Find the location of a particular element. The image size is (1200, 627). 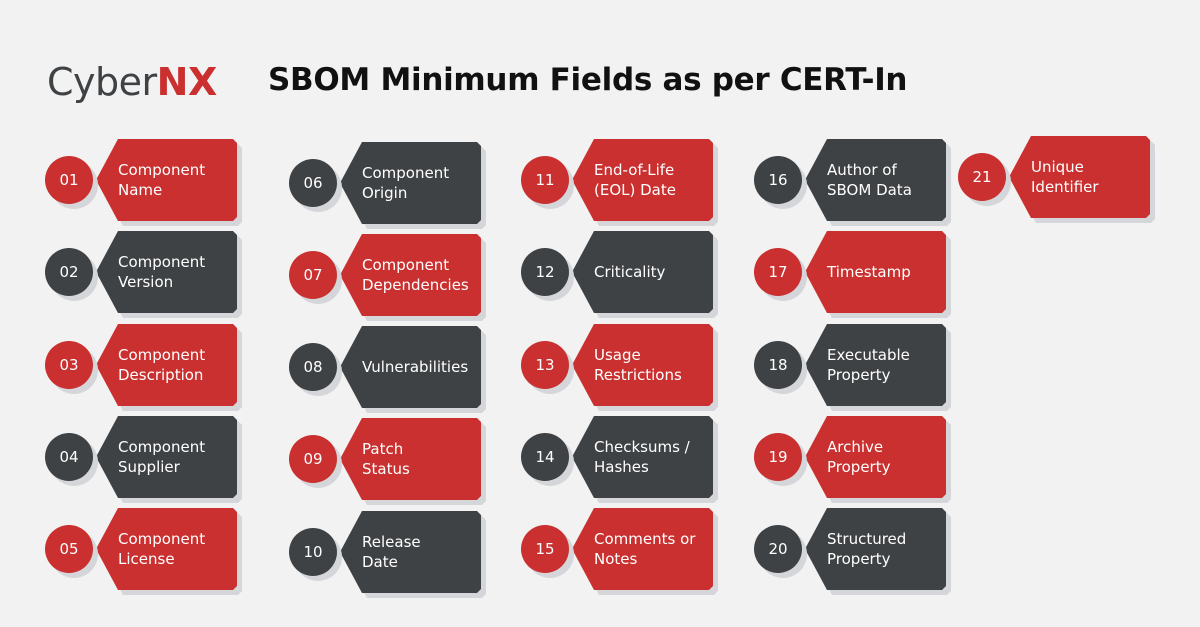

field-item: 15 Comments or Notes is located at coordinates (619, 551).